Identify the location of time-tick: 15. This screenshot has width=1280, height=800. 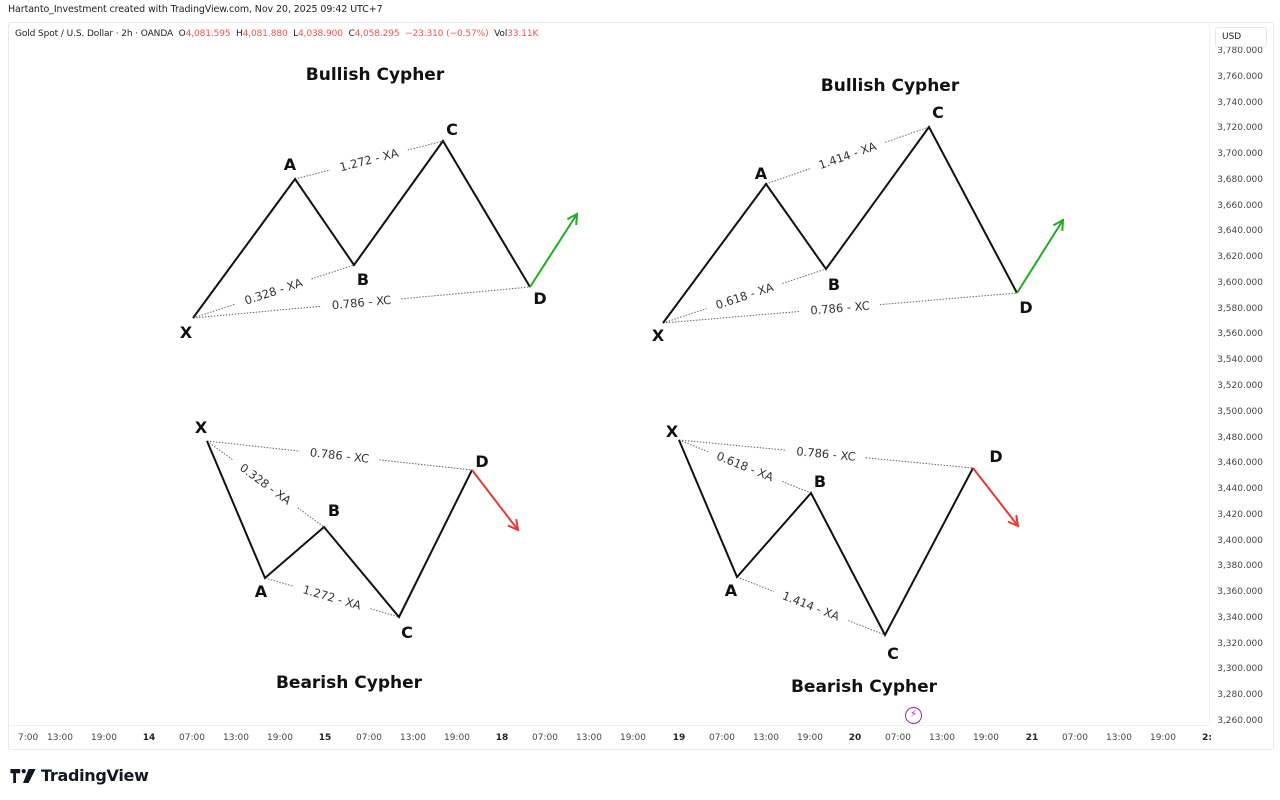
(325, 738).